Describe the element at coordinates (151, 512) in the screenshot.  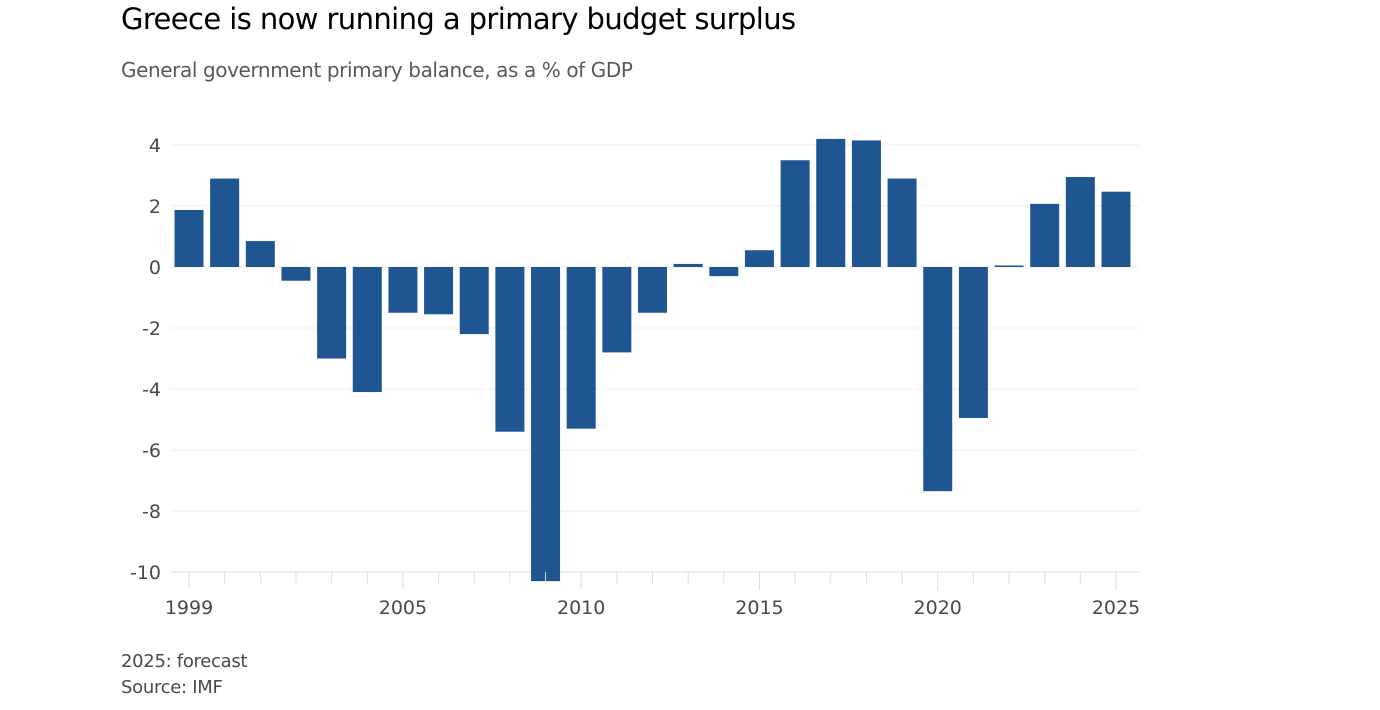
I see `y-tick-label: -8` at that location.